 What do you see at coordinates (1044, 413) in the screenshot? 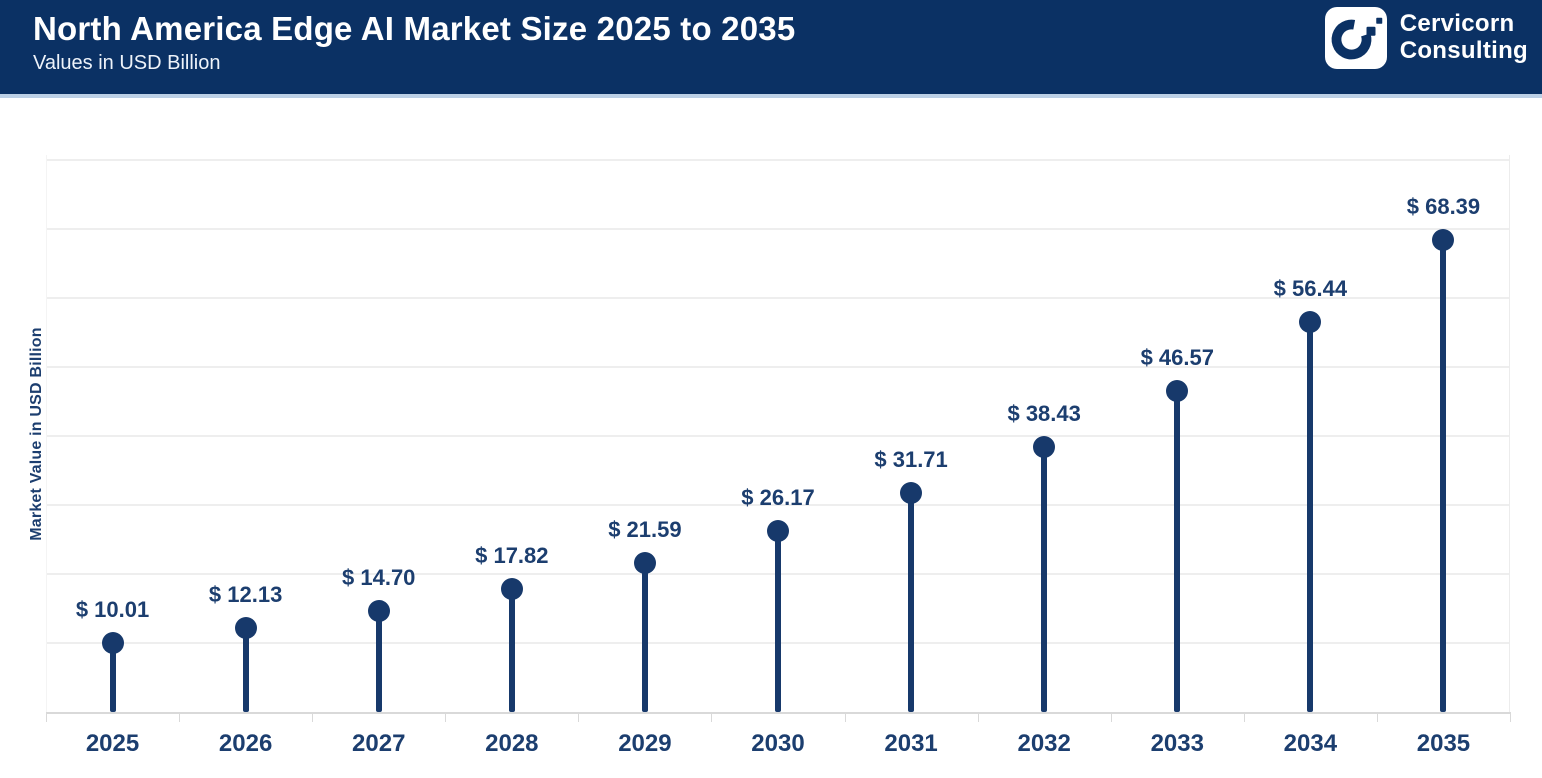
I see `value-label: $ 38.43` at bounding box center [1044, 413].